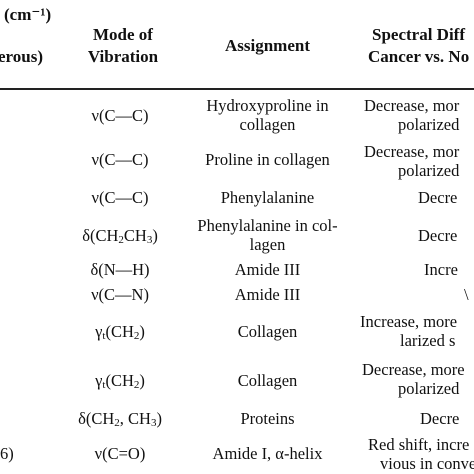 This screenshot has width=474, height=474. Describe the element at coordinates (413, 369) in the screenshot. I see `row8-spec-line1: Decrease, more` at that location.